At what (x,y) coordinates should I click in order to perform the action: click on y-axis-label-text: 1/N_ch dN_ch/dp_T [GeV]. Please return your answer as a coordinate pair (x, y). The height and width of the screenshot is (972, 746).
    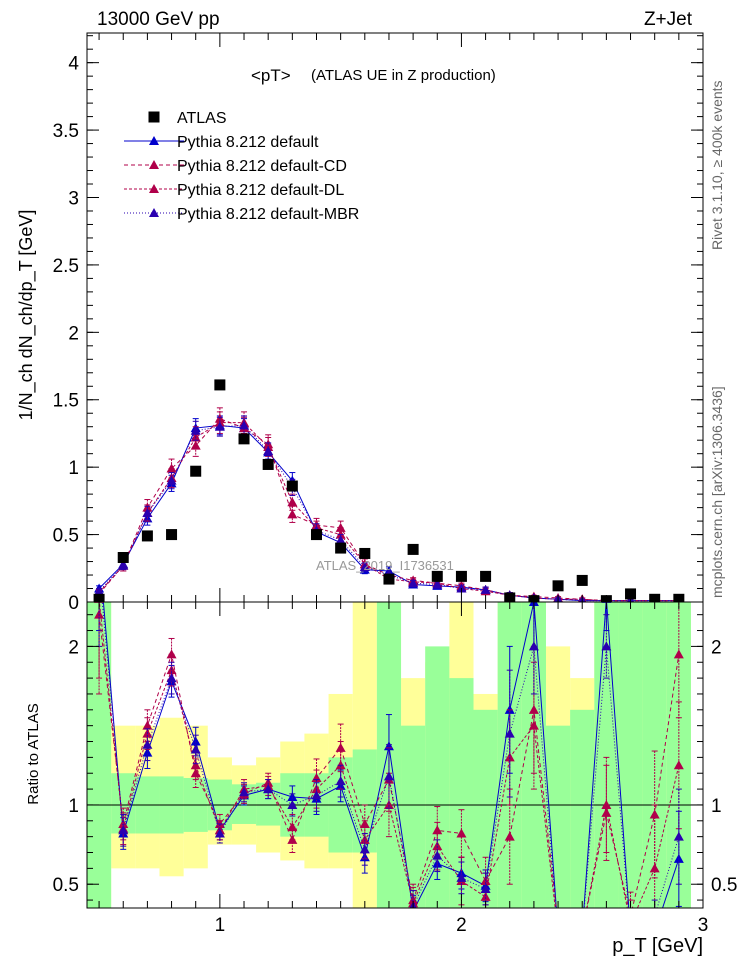
    Looking at the image, I should click on (26, 315).